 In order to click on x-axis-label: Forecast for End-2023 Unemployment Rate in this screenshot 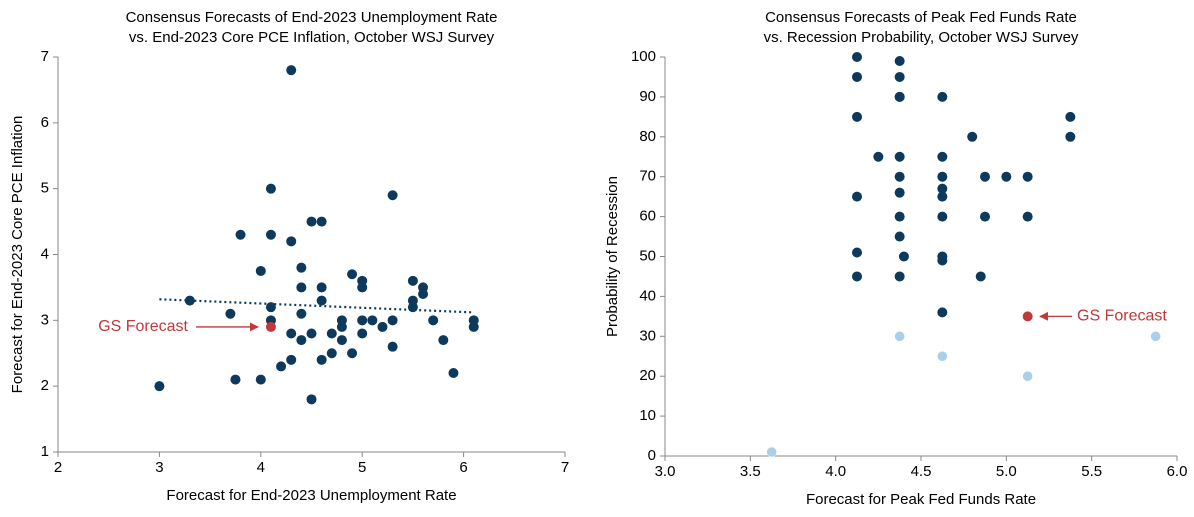, I will do `click(311, 495)`.